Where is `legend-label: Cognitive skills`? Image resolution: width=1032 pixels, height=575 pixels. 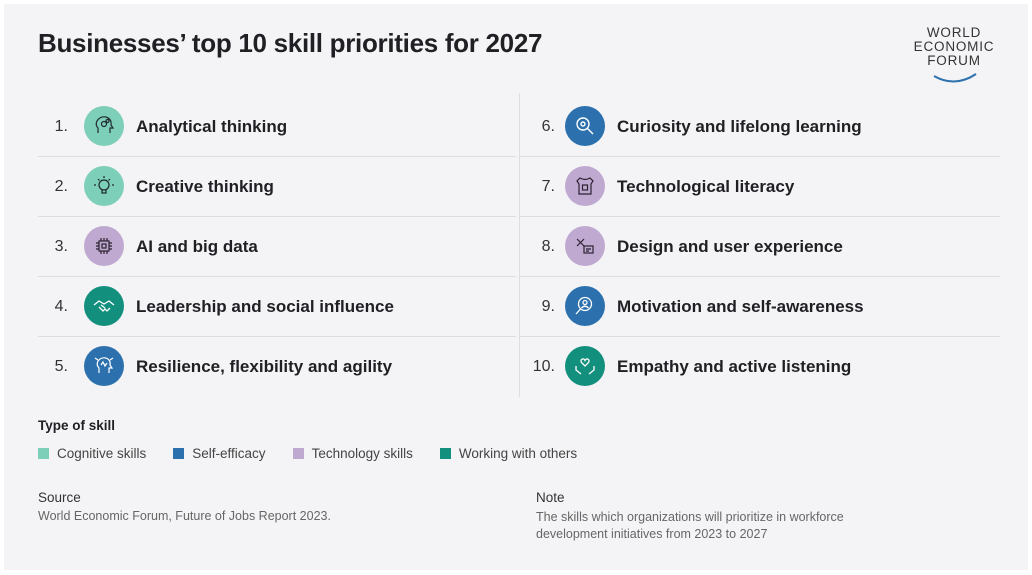
legend-label: Cognitive skills is located at coordinates (102, 453).